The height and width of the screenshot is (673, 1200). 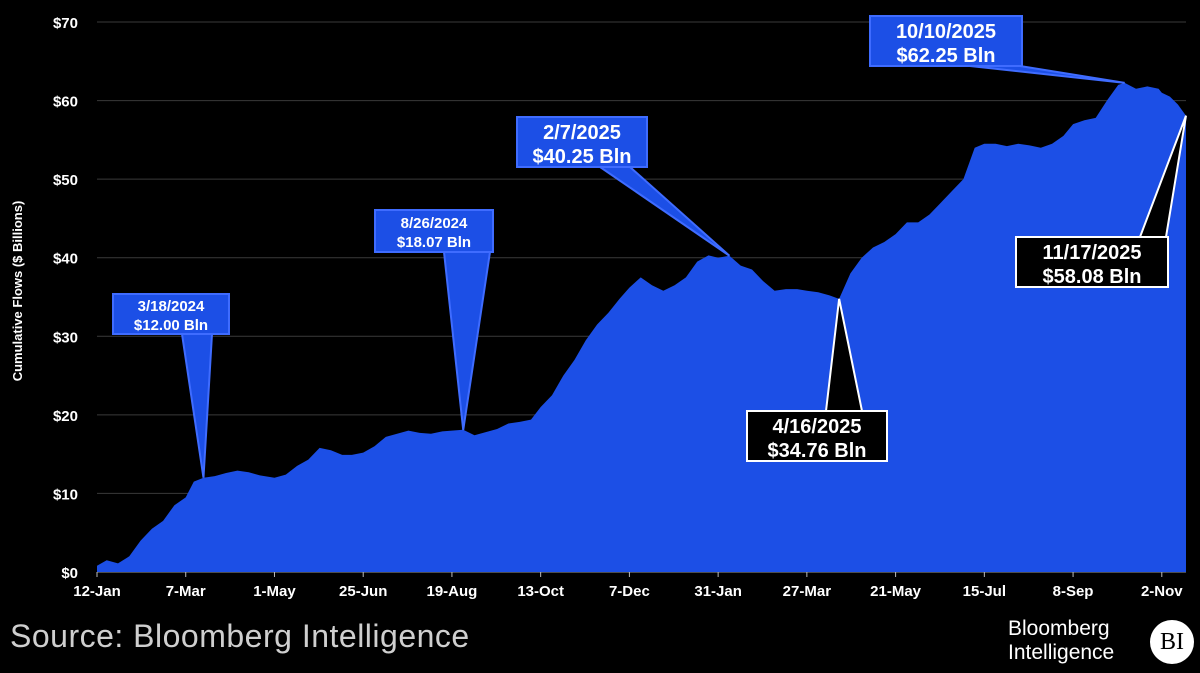 What do you see at coordinates (65, 259) in the screenshot?
I see `y-tick-label: $40` at bounding box center [65, 259].